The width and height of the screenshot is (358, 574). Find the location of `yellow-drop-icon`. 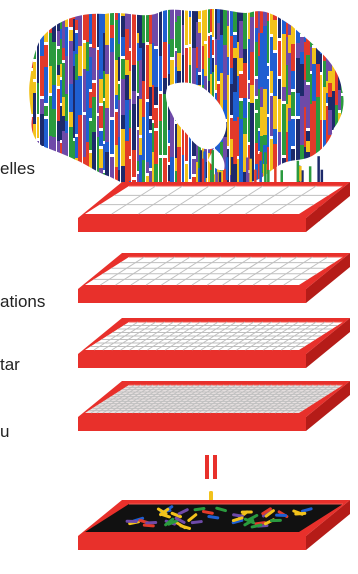

yellow-drop-icon is located at coordinates (211, 496).